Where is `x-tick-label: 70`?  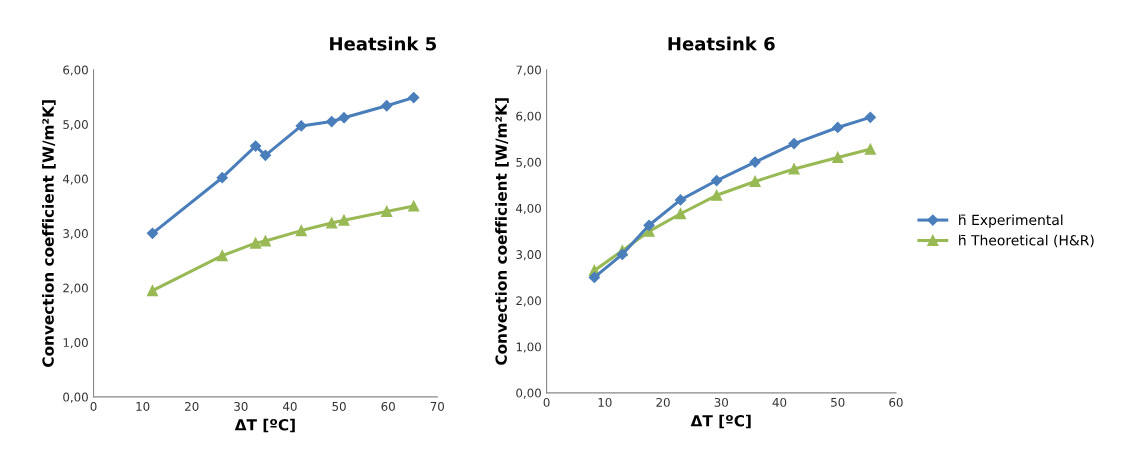 x-tick-label: 70 is located at coordinates (437, 406).